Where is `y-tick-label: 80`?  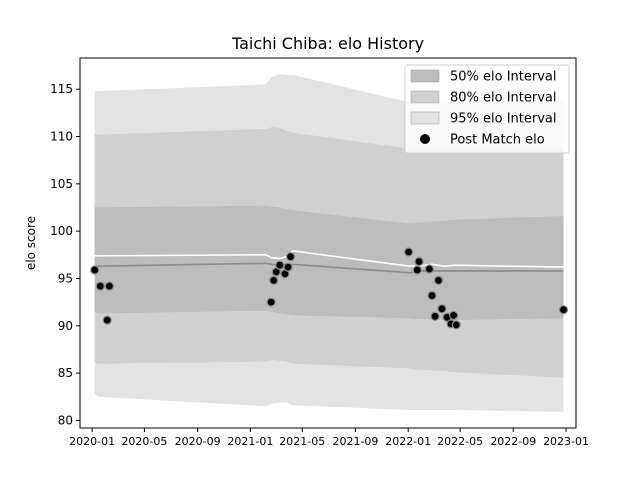
y-tick-label: 80 is located at coordinates (65, 420).